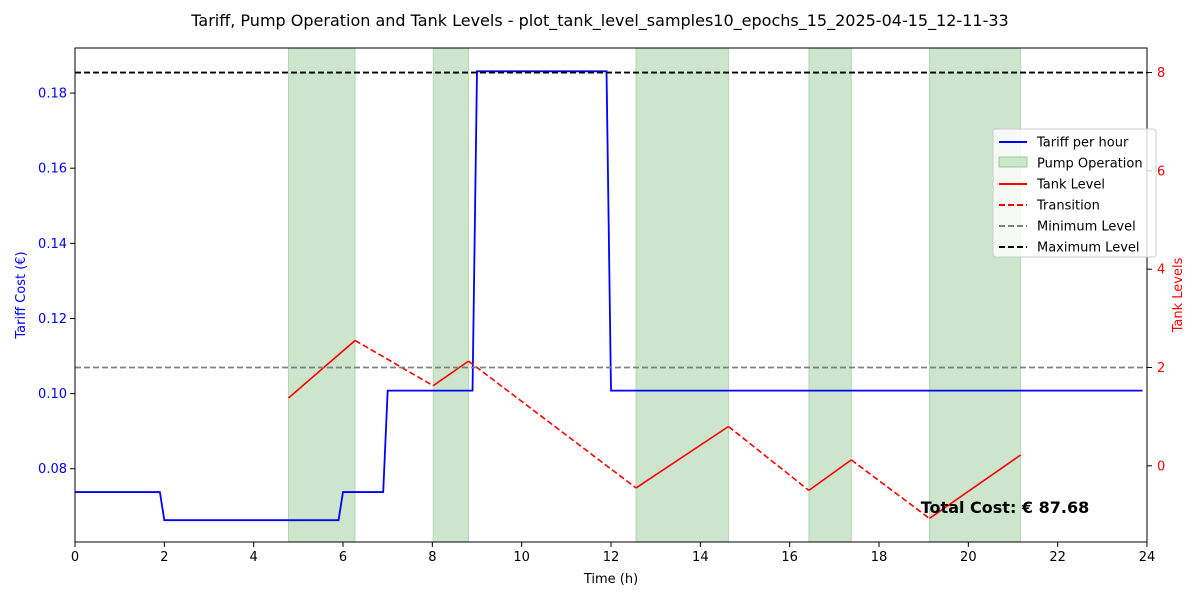  What do you see at coordinates (1013, 162) in the screenshot?
I see `legend-swatch-pump` at bounding box center [1013, 162].